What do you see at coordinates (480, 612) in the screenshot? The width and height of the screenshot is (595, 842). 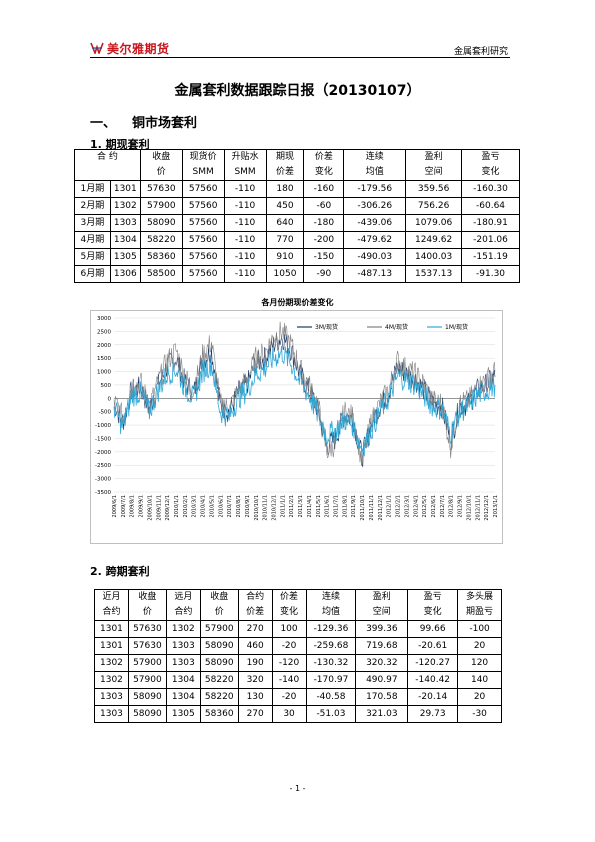 I see `header-line-2: 期盈亏` at bounding box center [480, 612].